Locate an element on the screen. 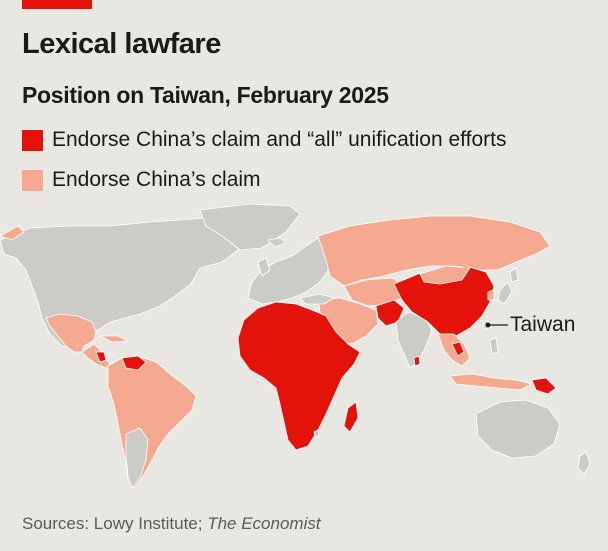  south-america is located at coordinates (152, 422).